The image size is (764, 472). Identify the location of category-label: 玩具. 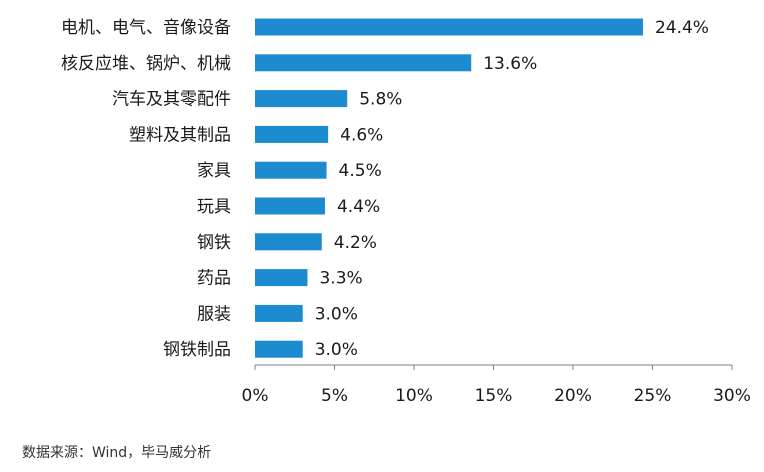
(214, 207).